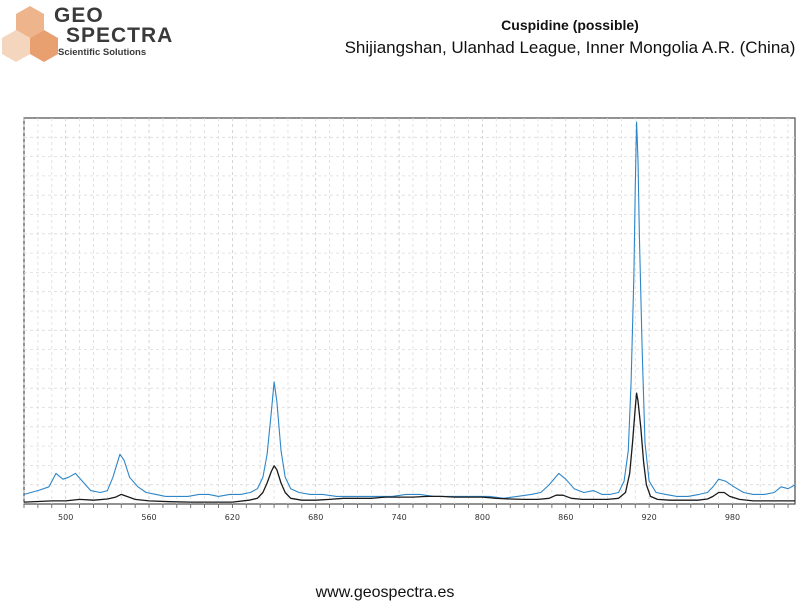 The width and height of the screenshot is (800, 616). I want to click on geospectra-logo: Geo Spectra Scientific Solutions, so click(87, 36).